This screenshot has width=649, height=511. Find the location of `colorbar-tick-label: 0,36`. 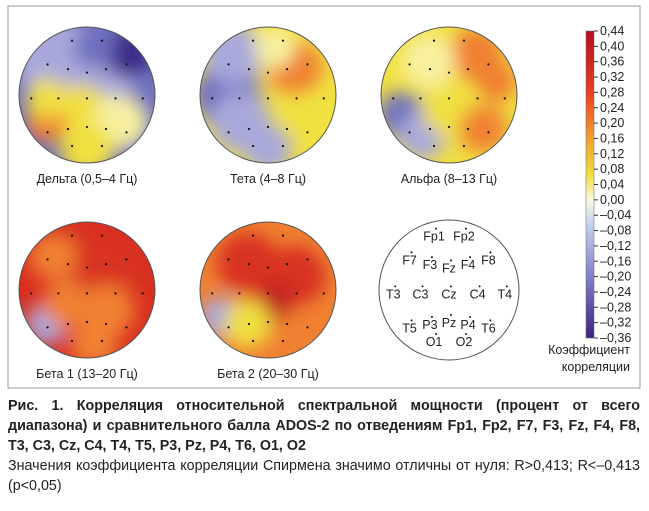

colorbar-tick-label: 0,36 is located at coordinates (612, 62).